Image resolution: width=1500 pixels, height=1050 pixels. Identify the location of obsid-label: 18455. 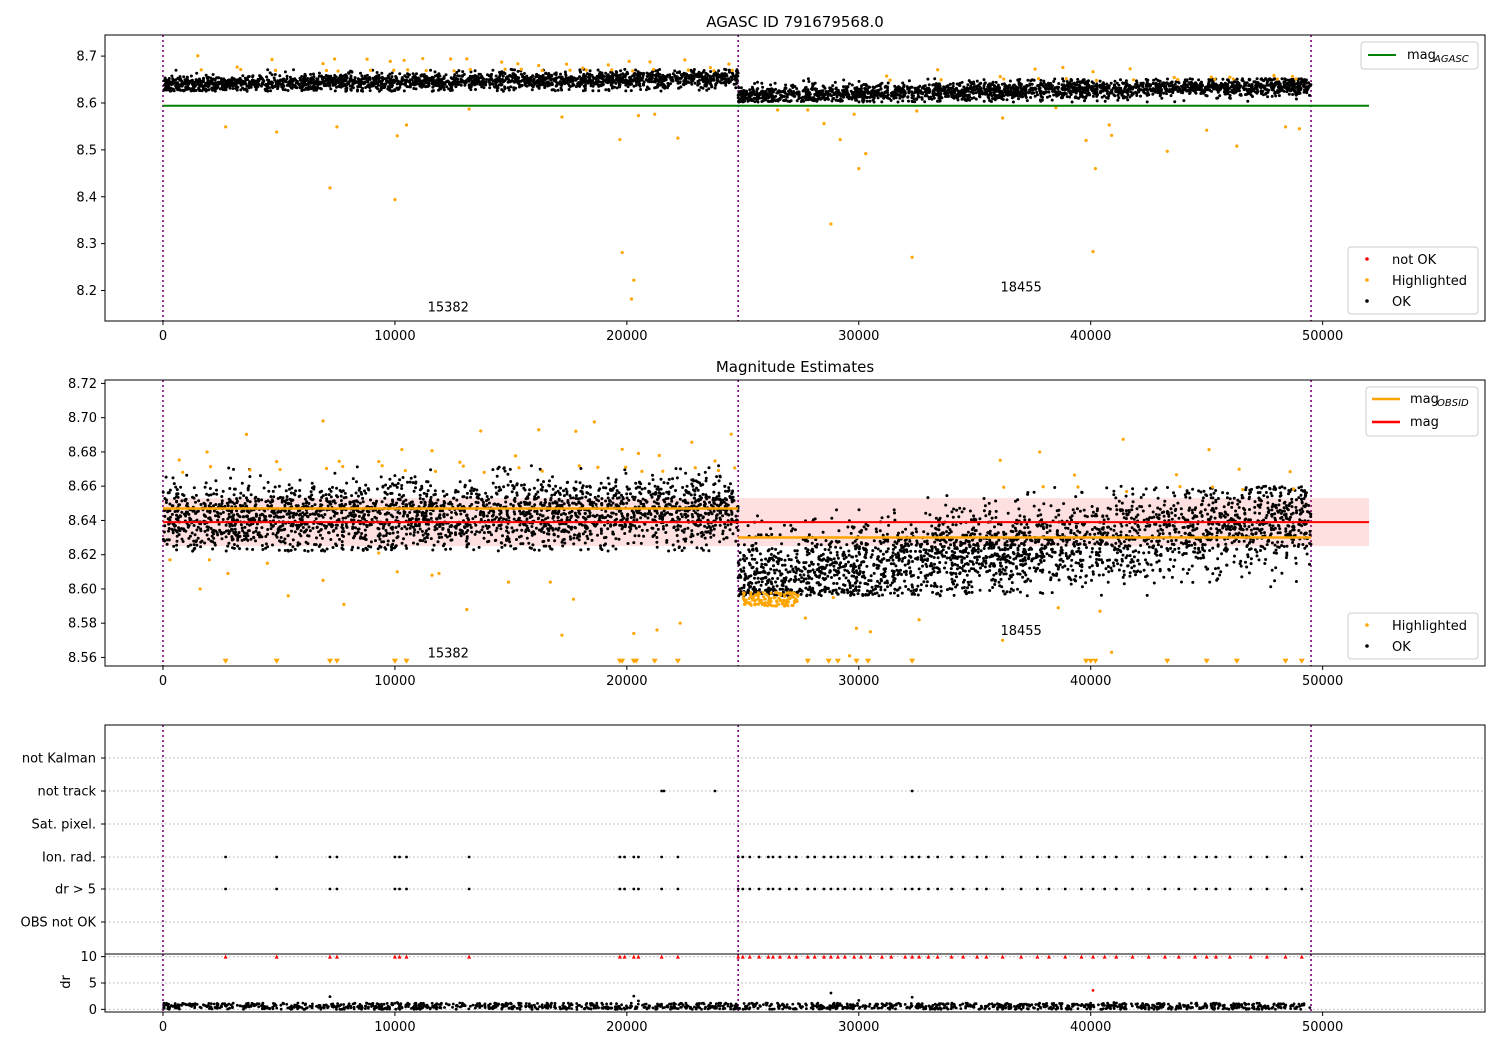
(1020, 287).